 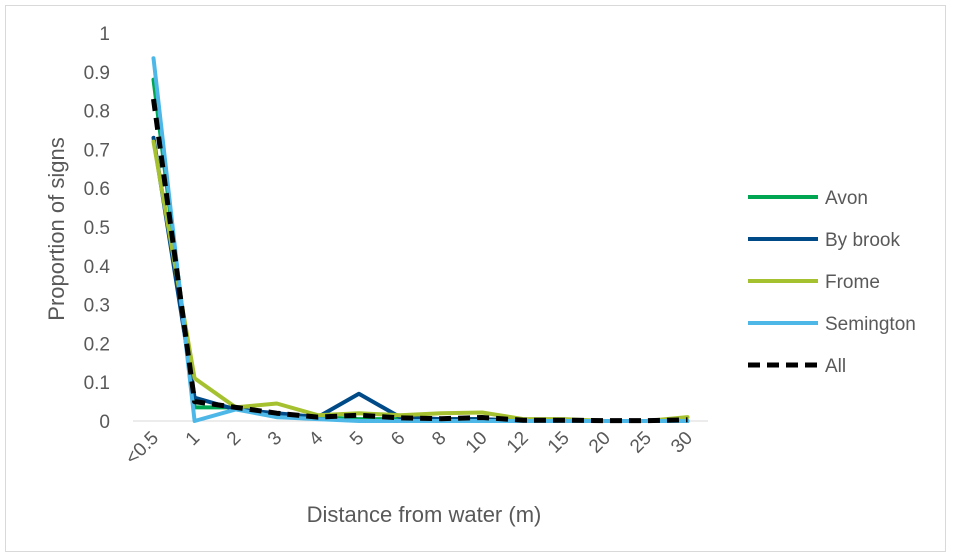 What do you see at coordinates (142, 448) in the screenshot?
I see `x-tick-label: <0.5` at bounding box center [142, 448].